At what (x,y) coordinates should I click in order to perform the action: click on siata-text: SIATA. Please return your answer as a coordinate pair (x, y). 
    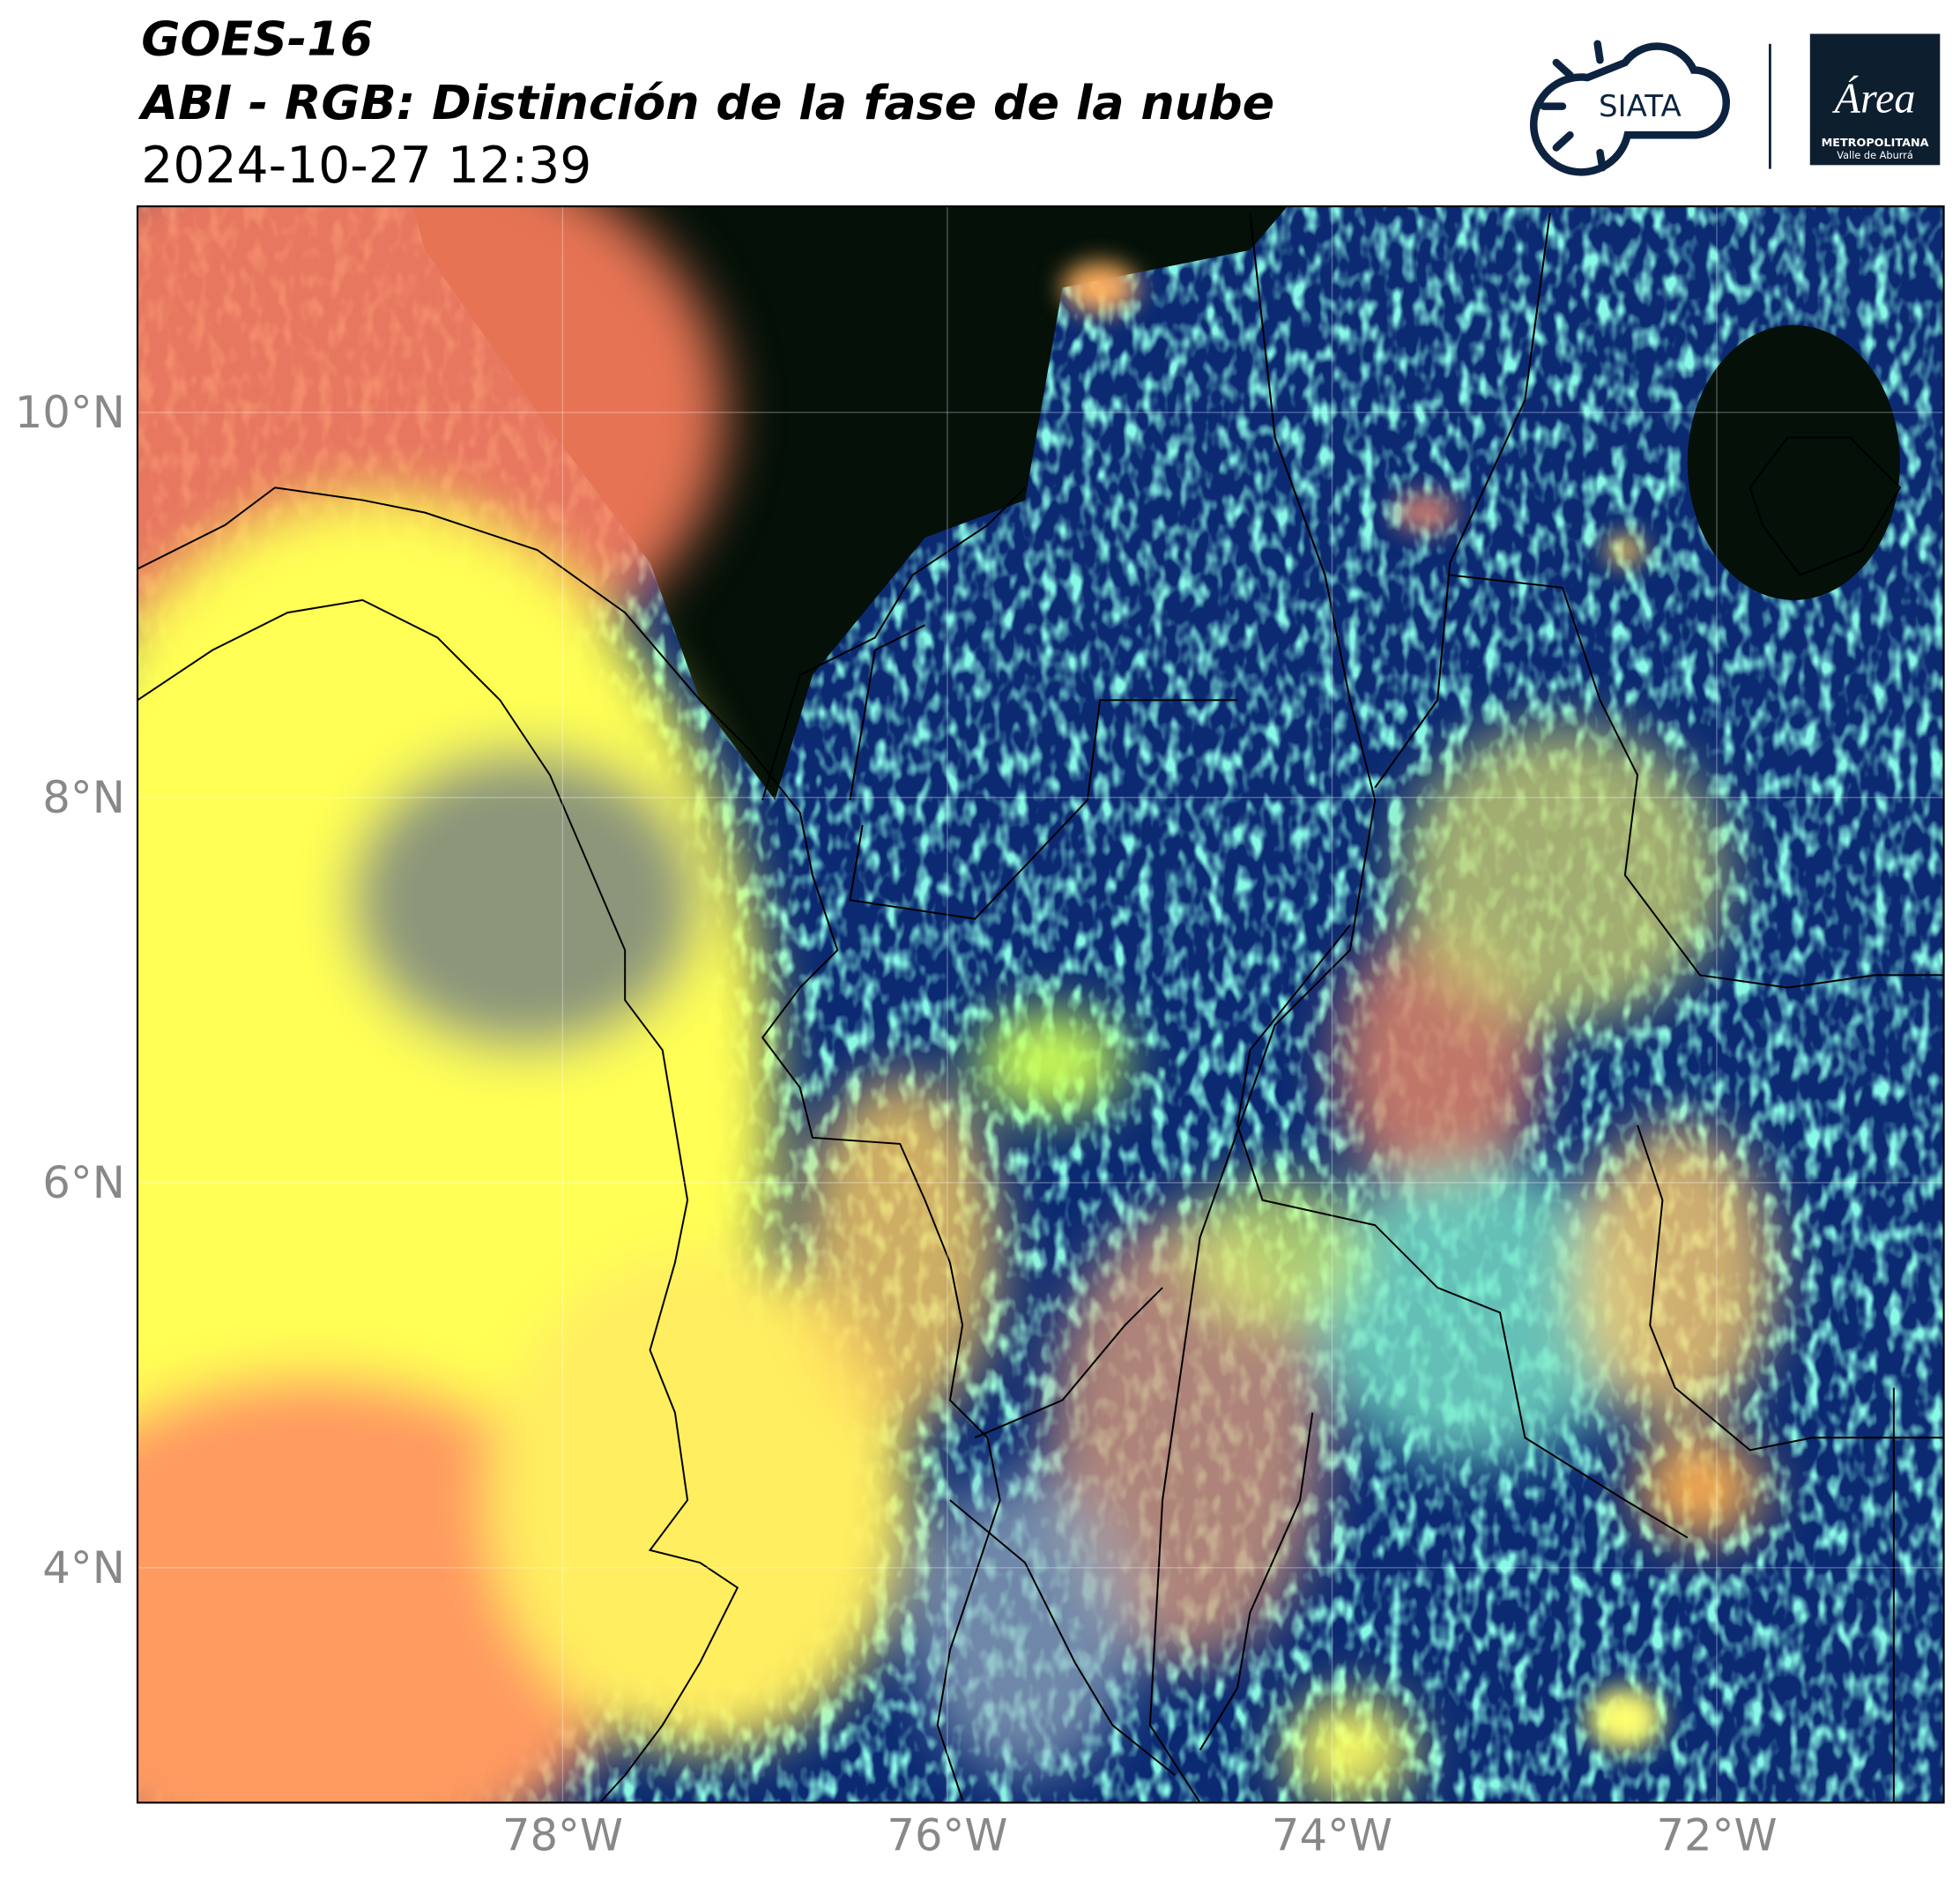
    Looking at the image, I should click on (1641, 107).